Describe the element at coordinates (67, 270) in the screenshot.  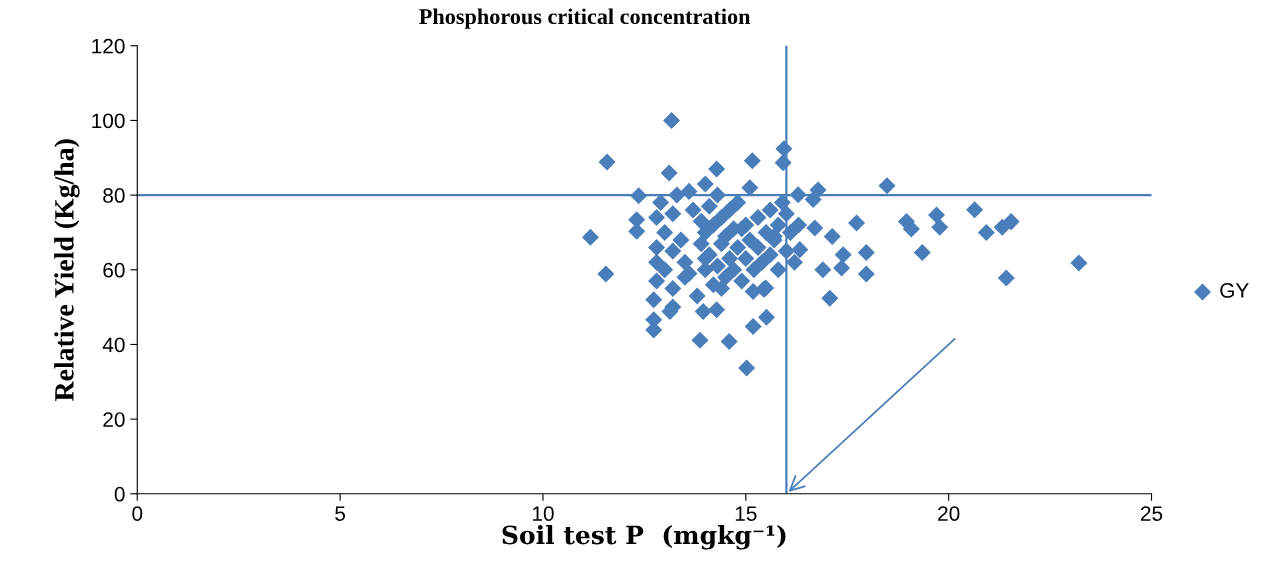
I see `y-axis-title: Relative Yield (Kg/ha)` at that location.